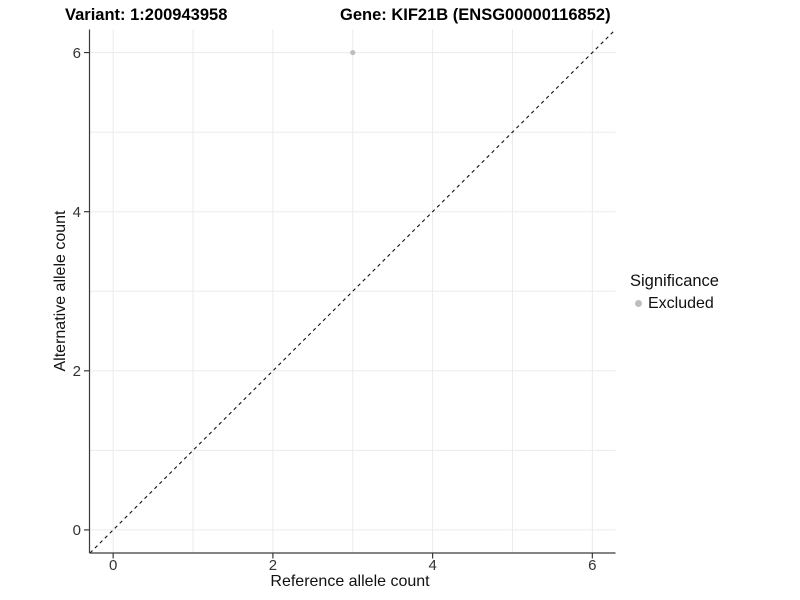 The image size is (800, 600). I want to click on y-tick-label-4: 4, so click(77, 212).